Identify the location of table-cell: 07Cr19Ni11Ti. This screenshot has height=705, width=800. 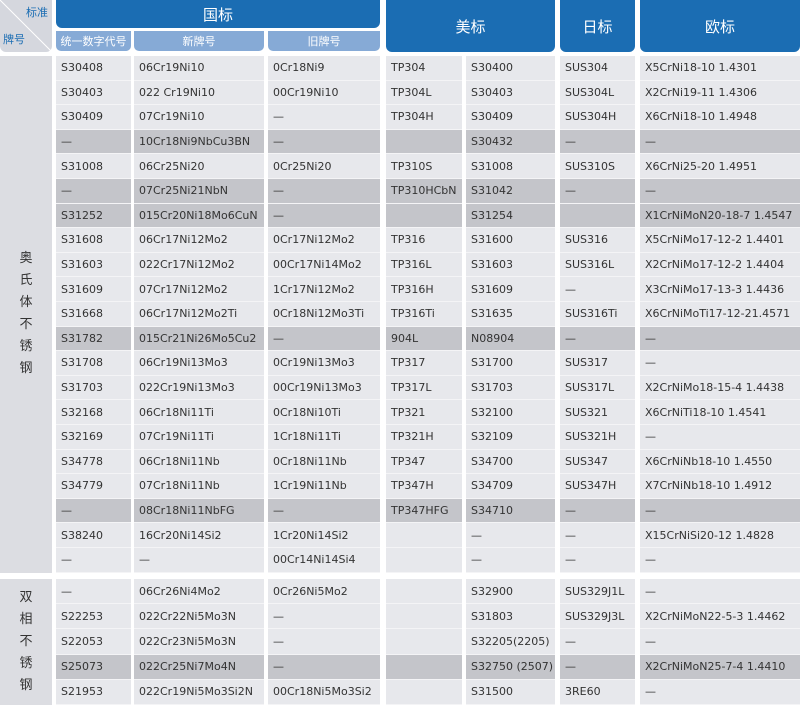
(199, 437).